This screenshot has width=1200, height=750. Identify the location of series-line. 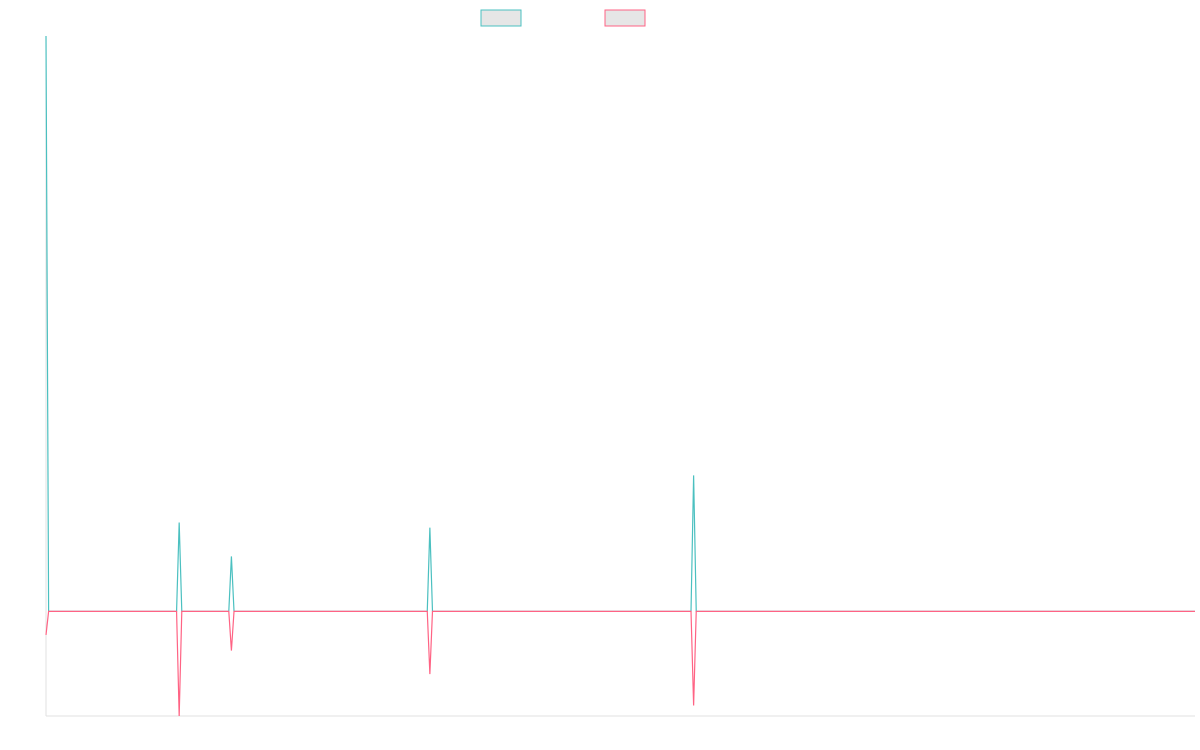
(620, 663).